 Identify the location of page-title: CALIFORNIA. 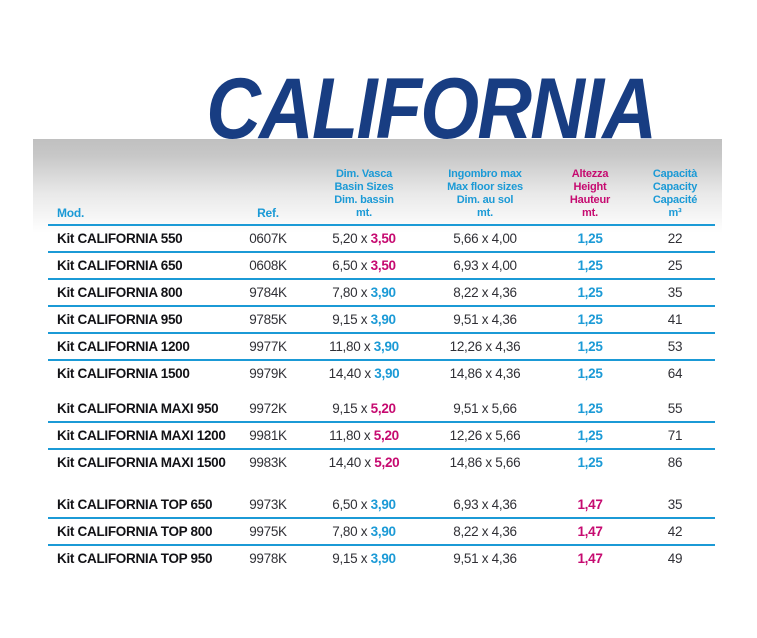
(431, 109).